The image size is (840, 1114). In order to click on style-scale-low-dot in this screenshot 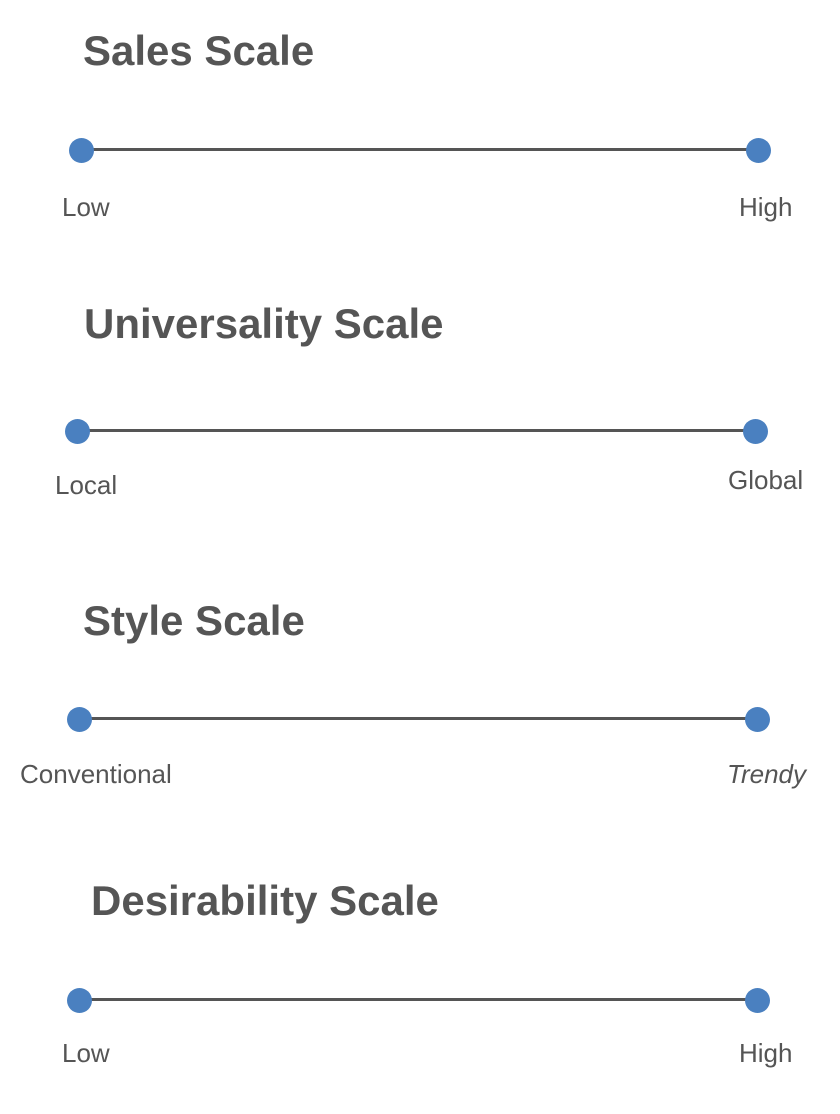, I will do `click(79, 719)`.